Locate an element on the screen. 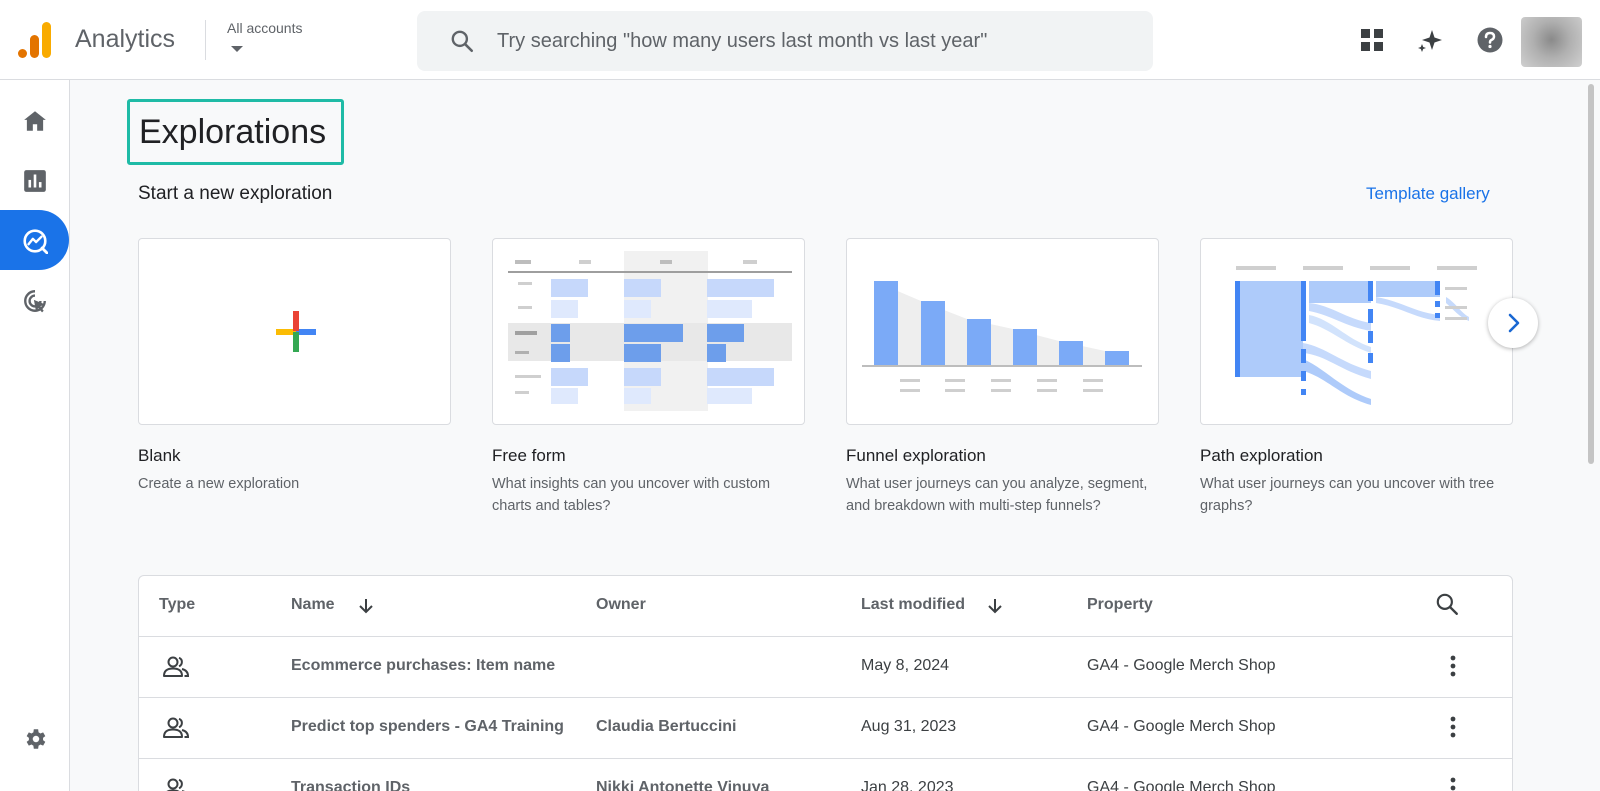  column-header-owner: Owner is located at coordinates (621, 604).